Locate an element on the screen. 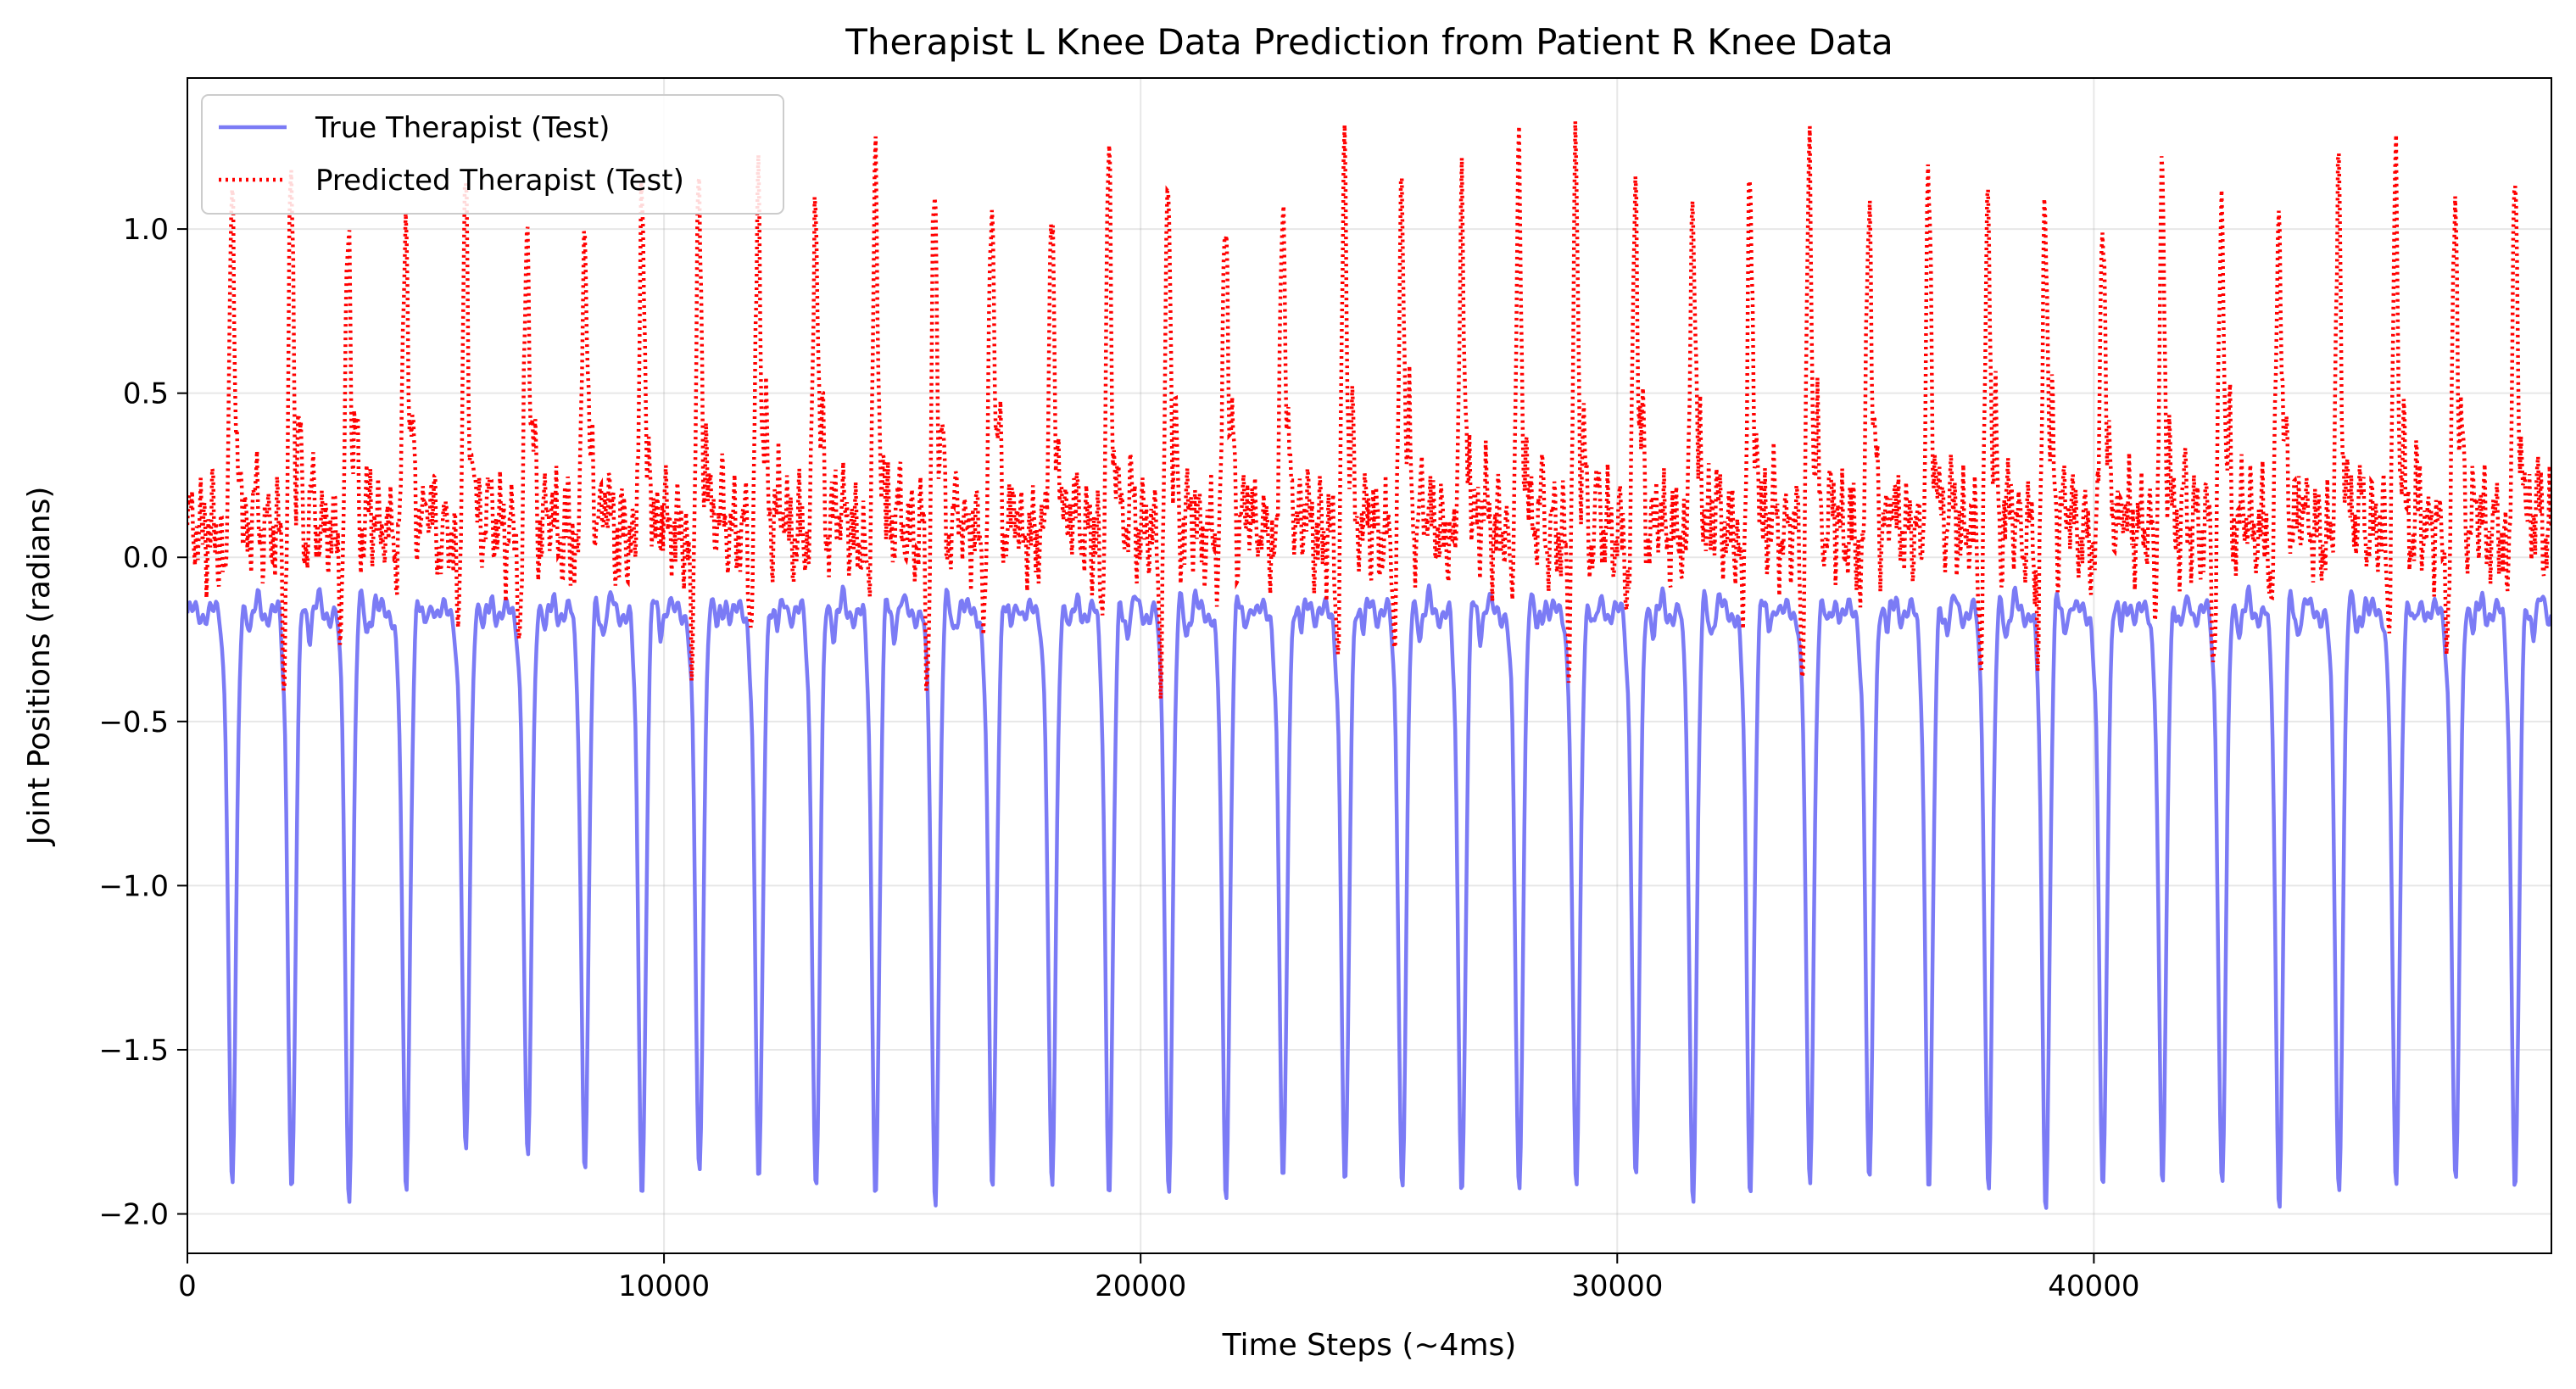 The width and height of the screenshot is (2576, 1389). y-axis-label: Joint Positions (radians) is located at coordinates (39, 667).